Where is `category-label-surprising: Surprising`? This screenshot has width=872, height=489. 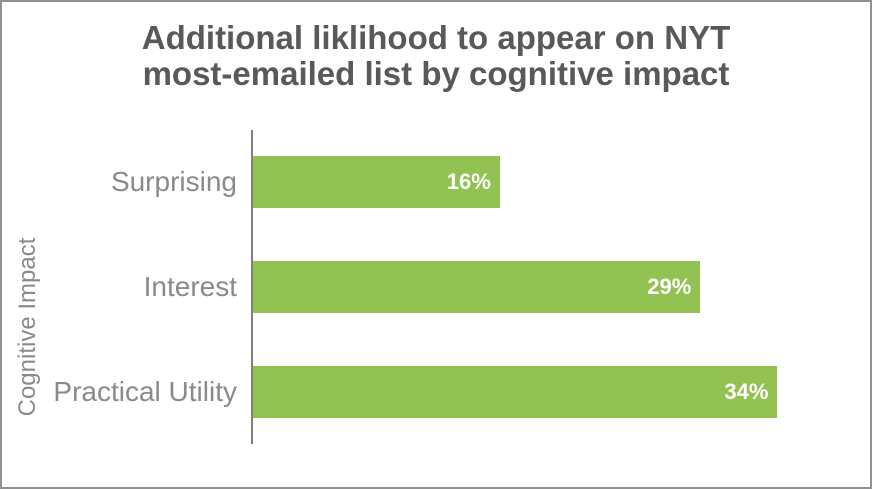
category-label-surprising: Surprising is located at coordinates (173, 182).